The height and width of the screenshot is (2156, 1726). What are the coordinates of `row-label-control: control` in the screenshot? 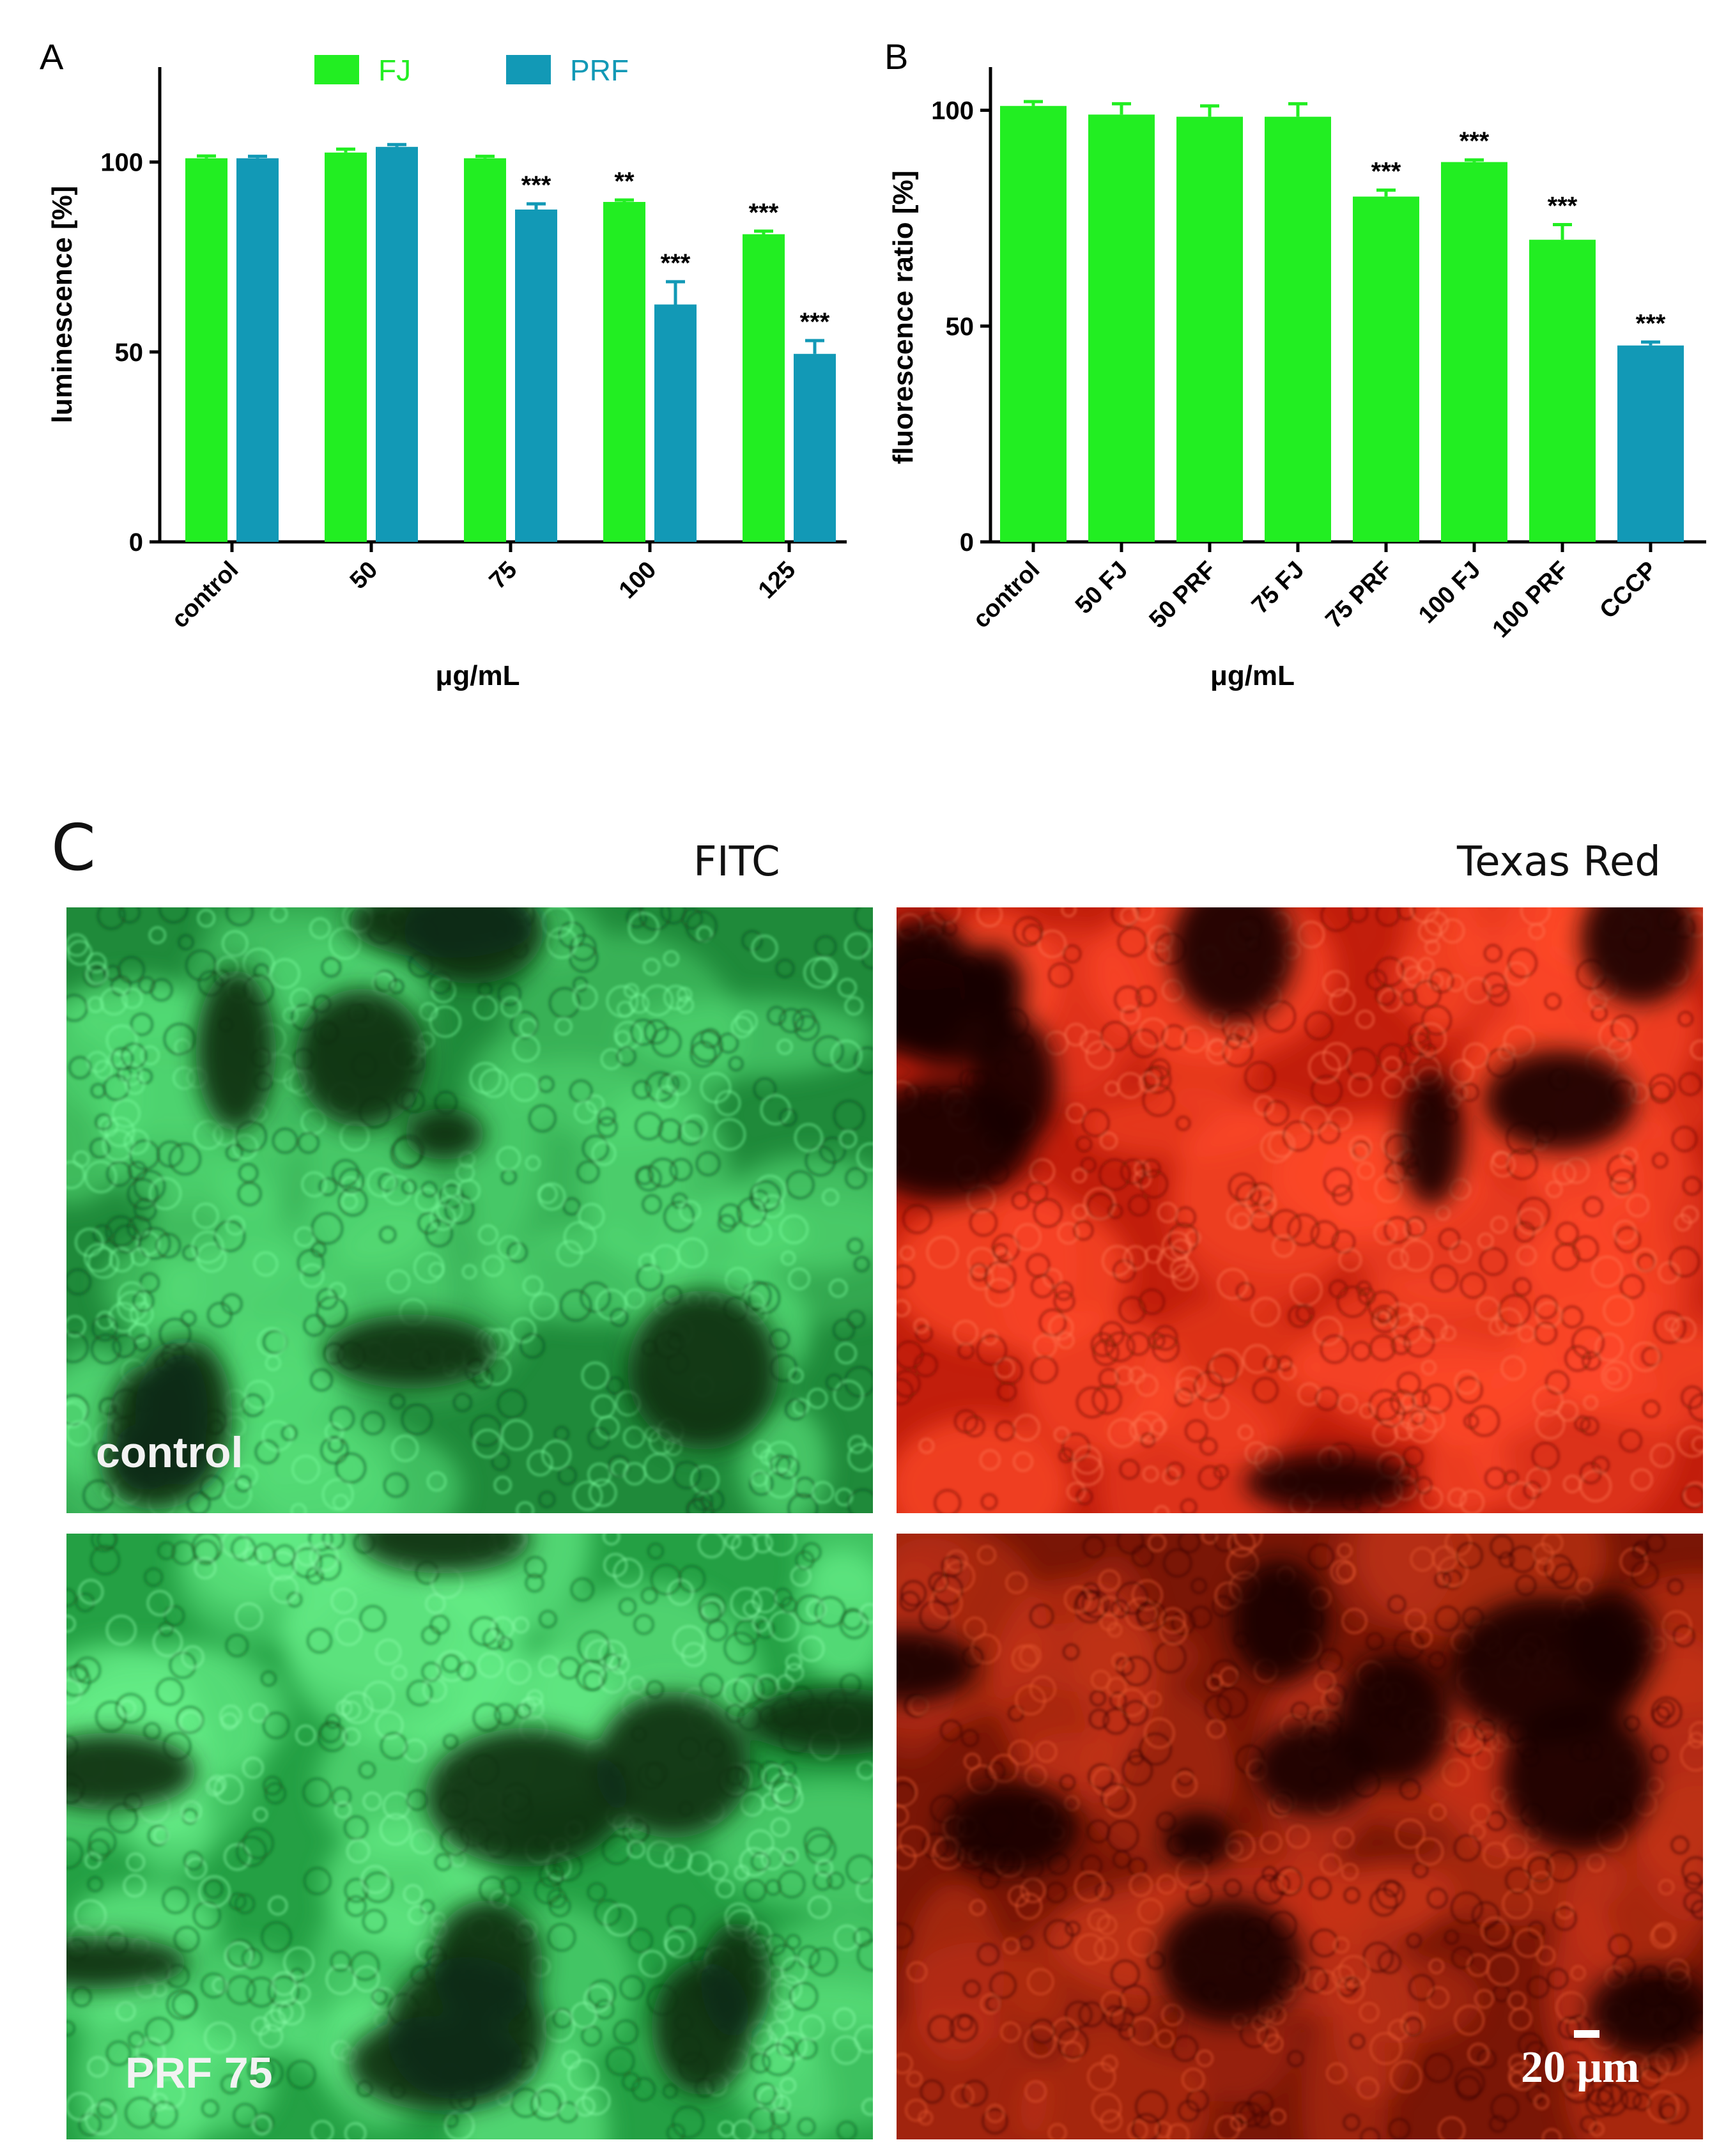 It's located at (169, 1452).